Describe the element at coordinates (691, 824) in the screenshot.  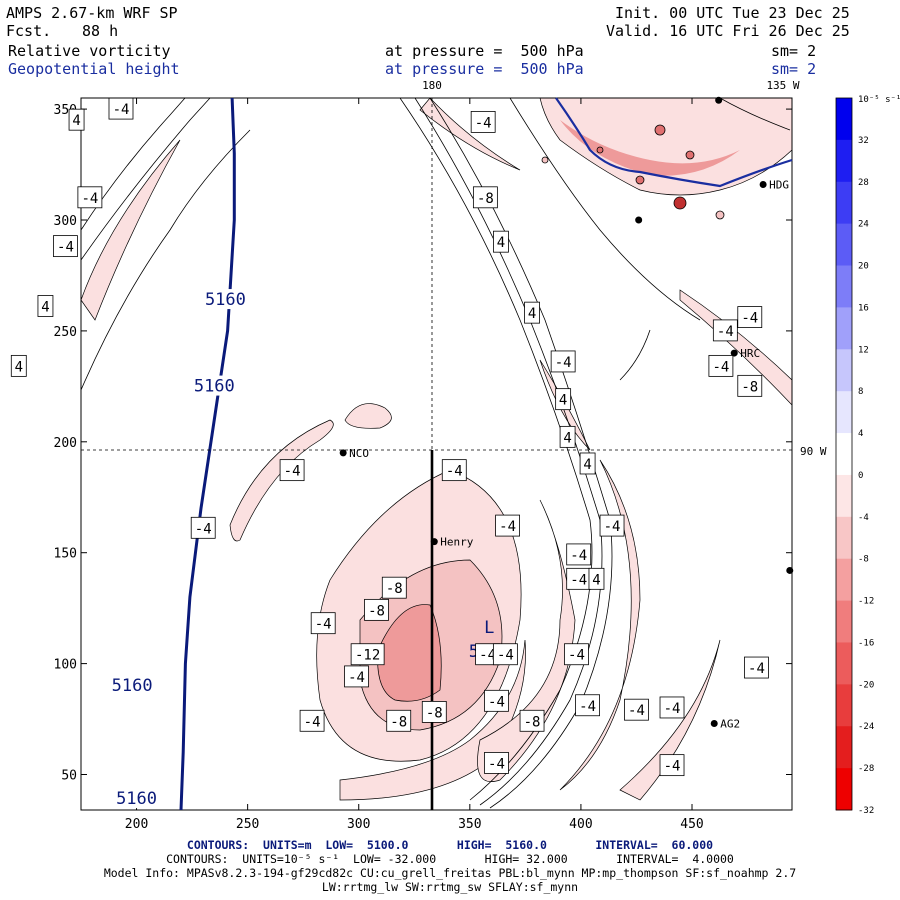
I see `x-tick-label: 450` at that location.